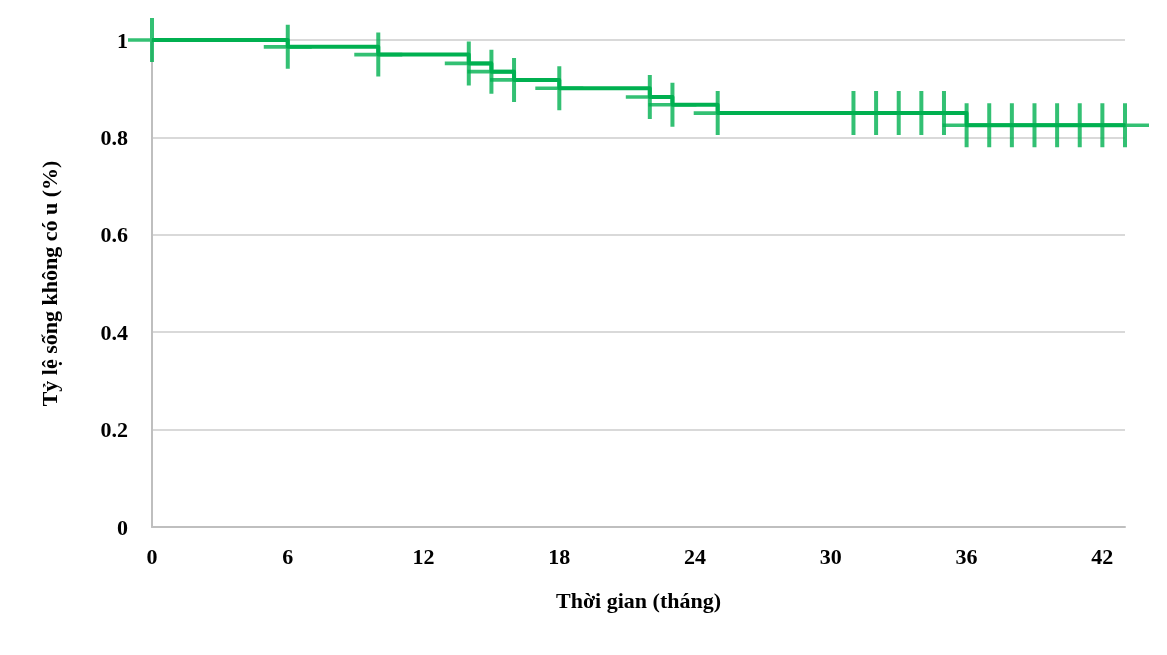 The height and width of the screenshot is (655, 1167). What do you see at coordinates (49, 283) in the screenshot?
I see `y-axis-title: Tỷ lệ sống không có u (%)` at bounding box center [49, 283].